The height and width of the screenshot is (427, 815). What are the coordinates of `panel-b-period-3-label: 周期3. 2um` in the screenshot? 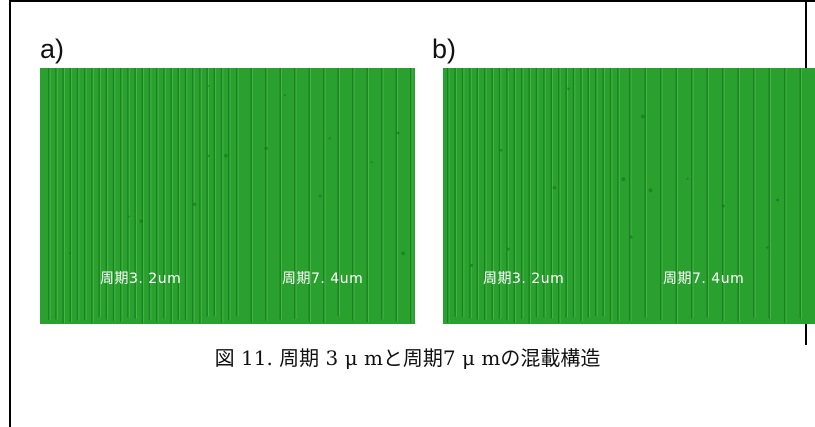 It's located at (524, 279).